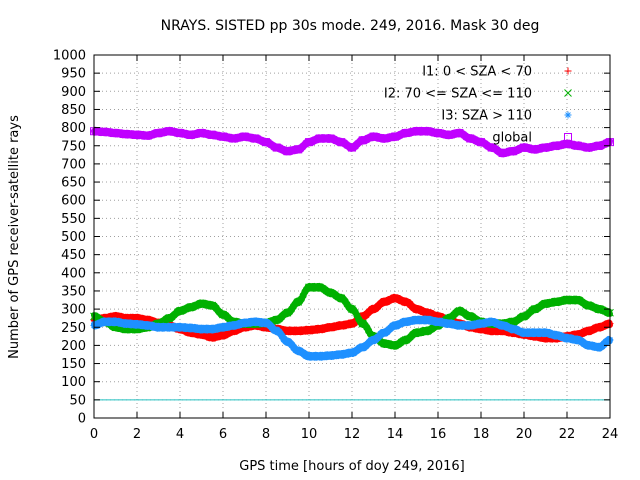  I want to click on y-tick-label: 350, so click(73, 291).